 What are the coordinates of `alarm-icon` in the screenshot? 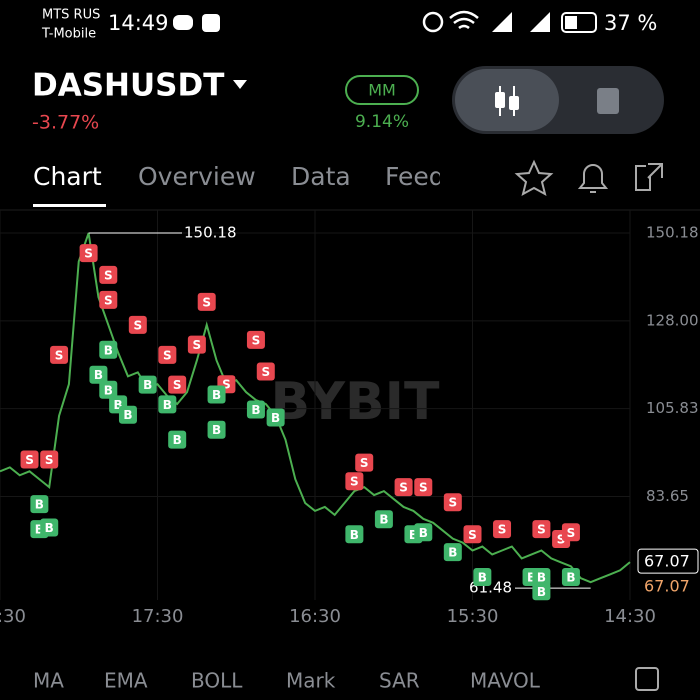 It's located at (433, 22).